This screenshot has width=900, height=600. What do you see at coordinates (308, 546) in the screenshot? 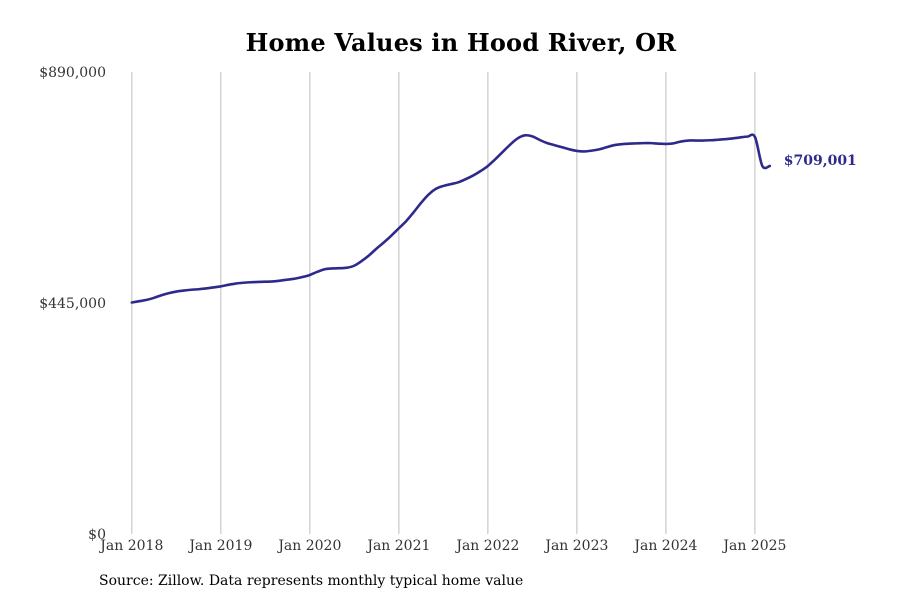
I see `x-tick-label: Jan 2020` at bounding box center [308, 546].